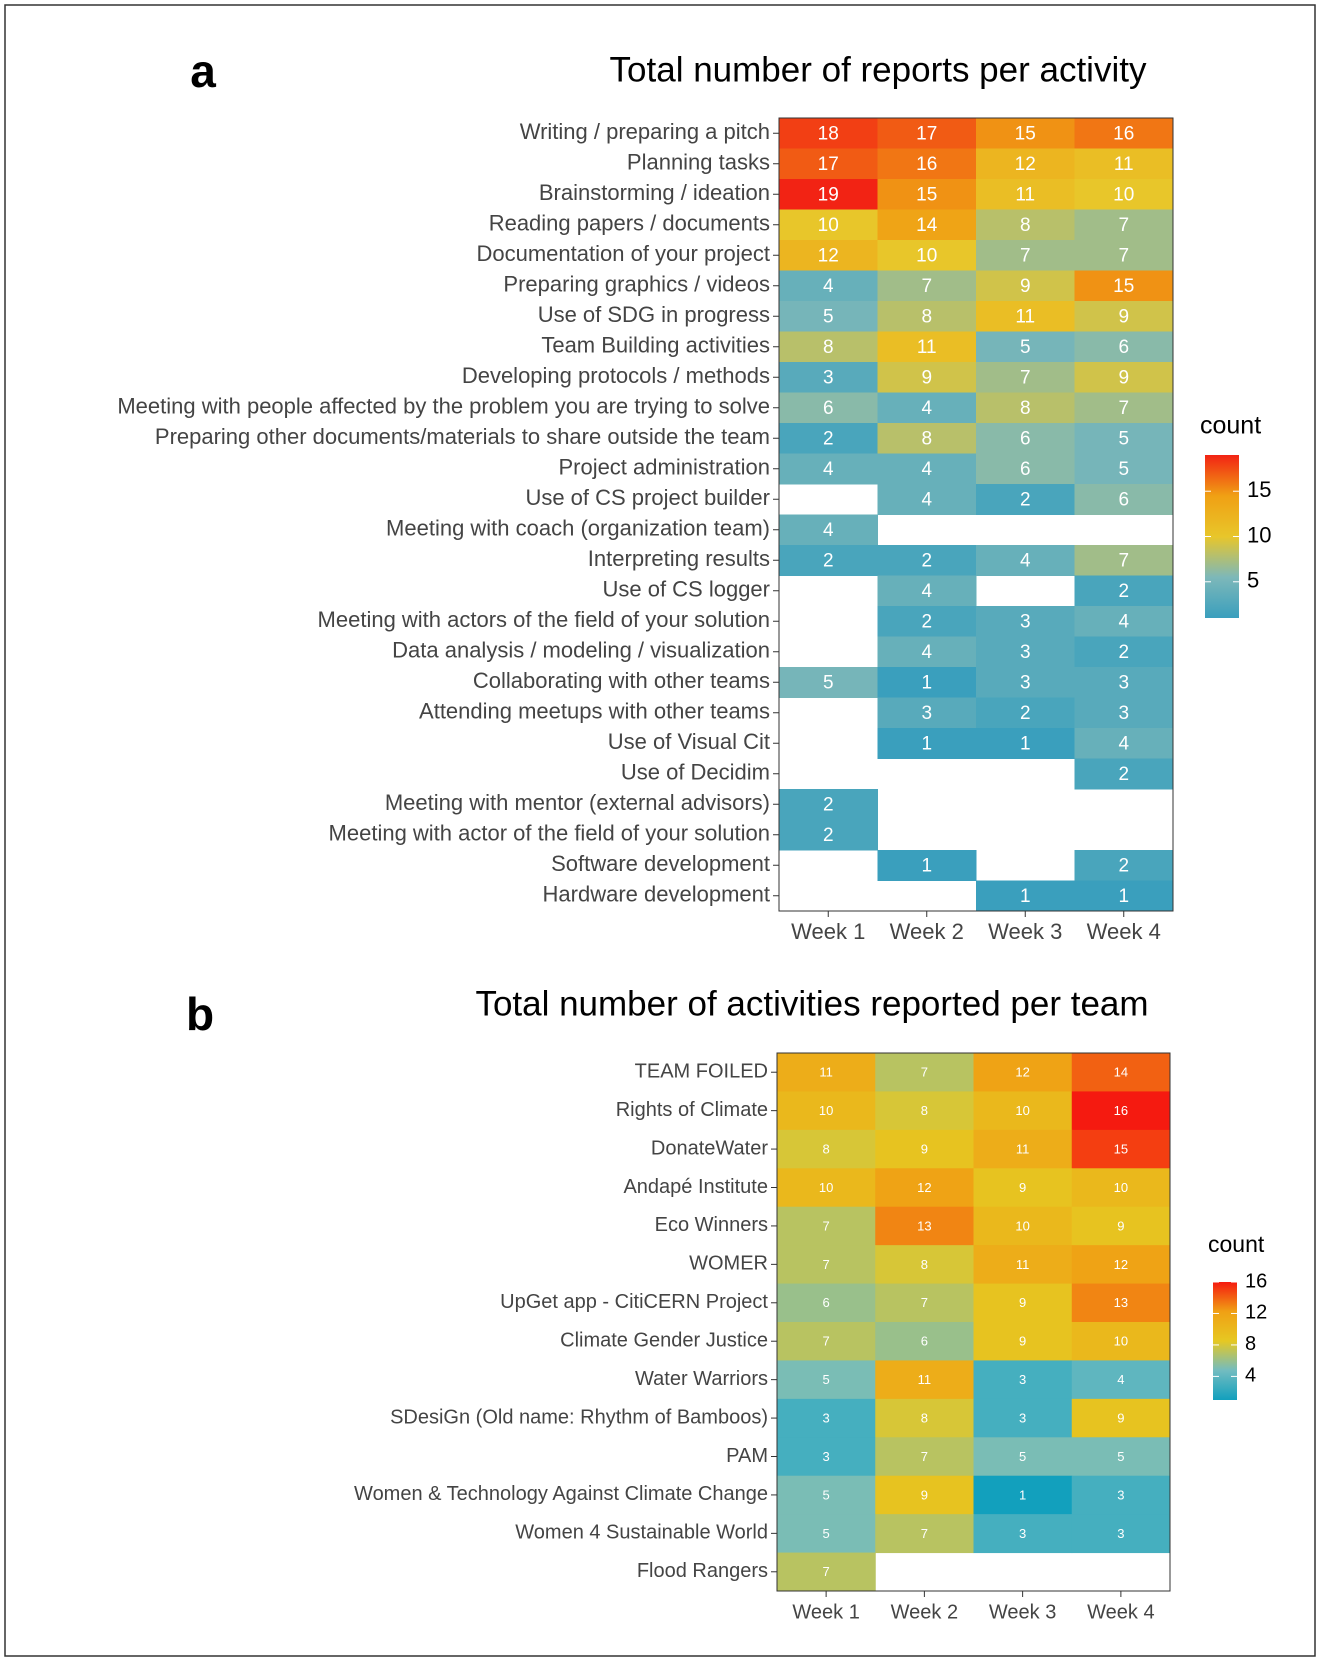  Describe the element at coordinates (689, 741) in the screenshot. I see `y-tick-label: Use of Visual Cit` at that location.